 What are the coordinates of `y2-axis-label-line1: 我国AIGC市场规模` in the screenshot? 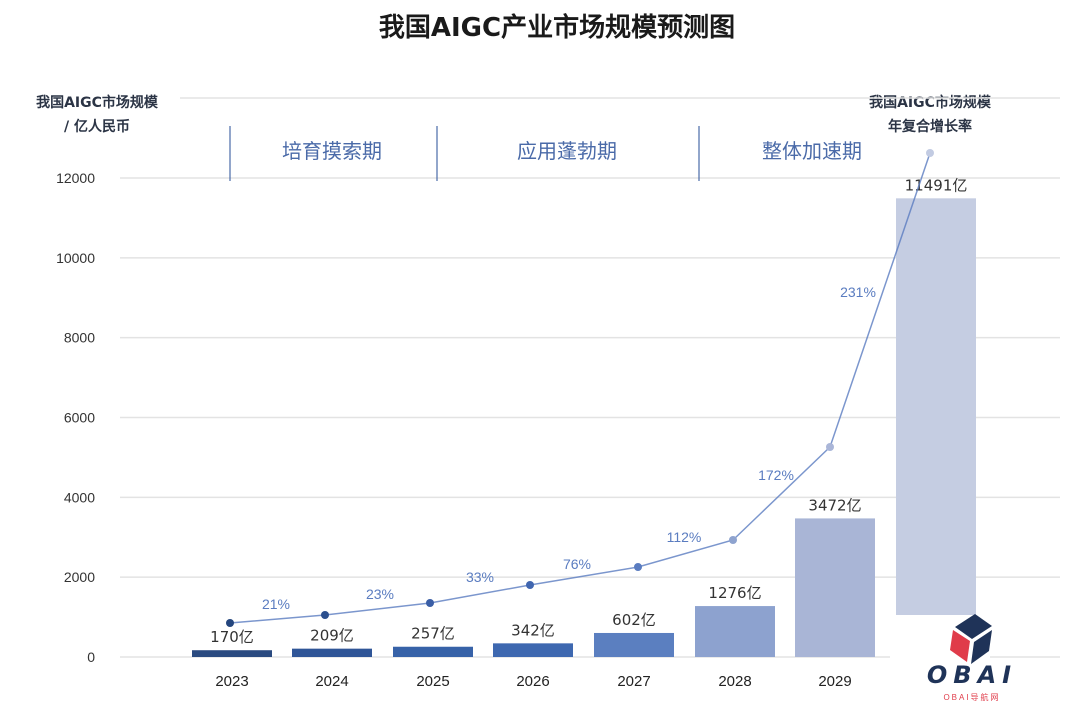 It's located at (930, 102).